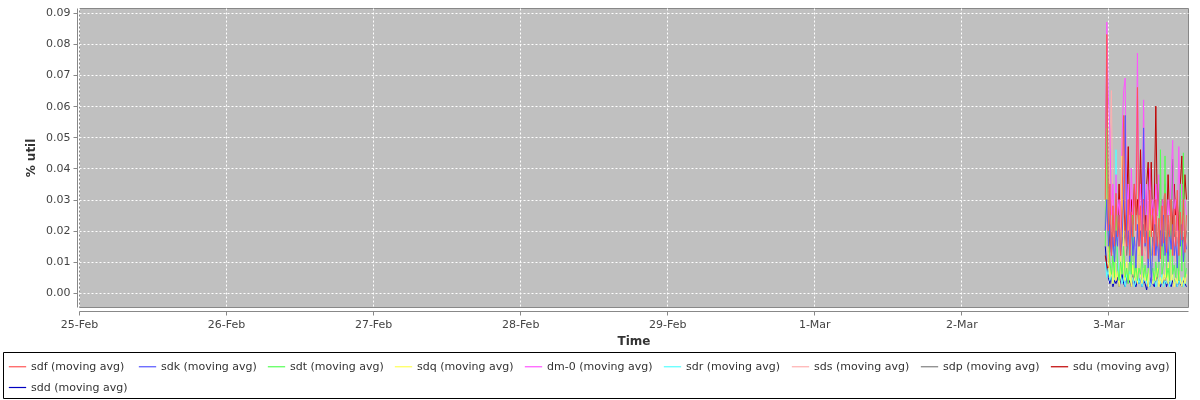 The image size is (1200, 400). Describe the element at coordinates (962, 324) in the screenshot. I see `x-tick-label: 2-Mar` at that location.